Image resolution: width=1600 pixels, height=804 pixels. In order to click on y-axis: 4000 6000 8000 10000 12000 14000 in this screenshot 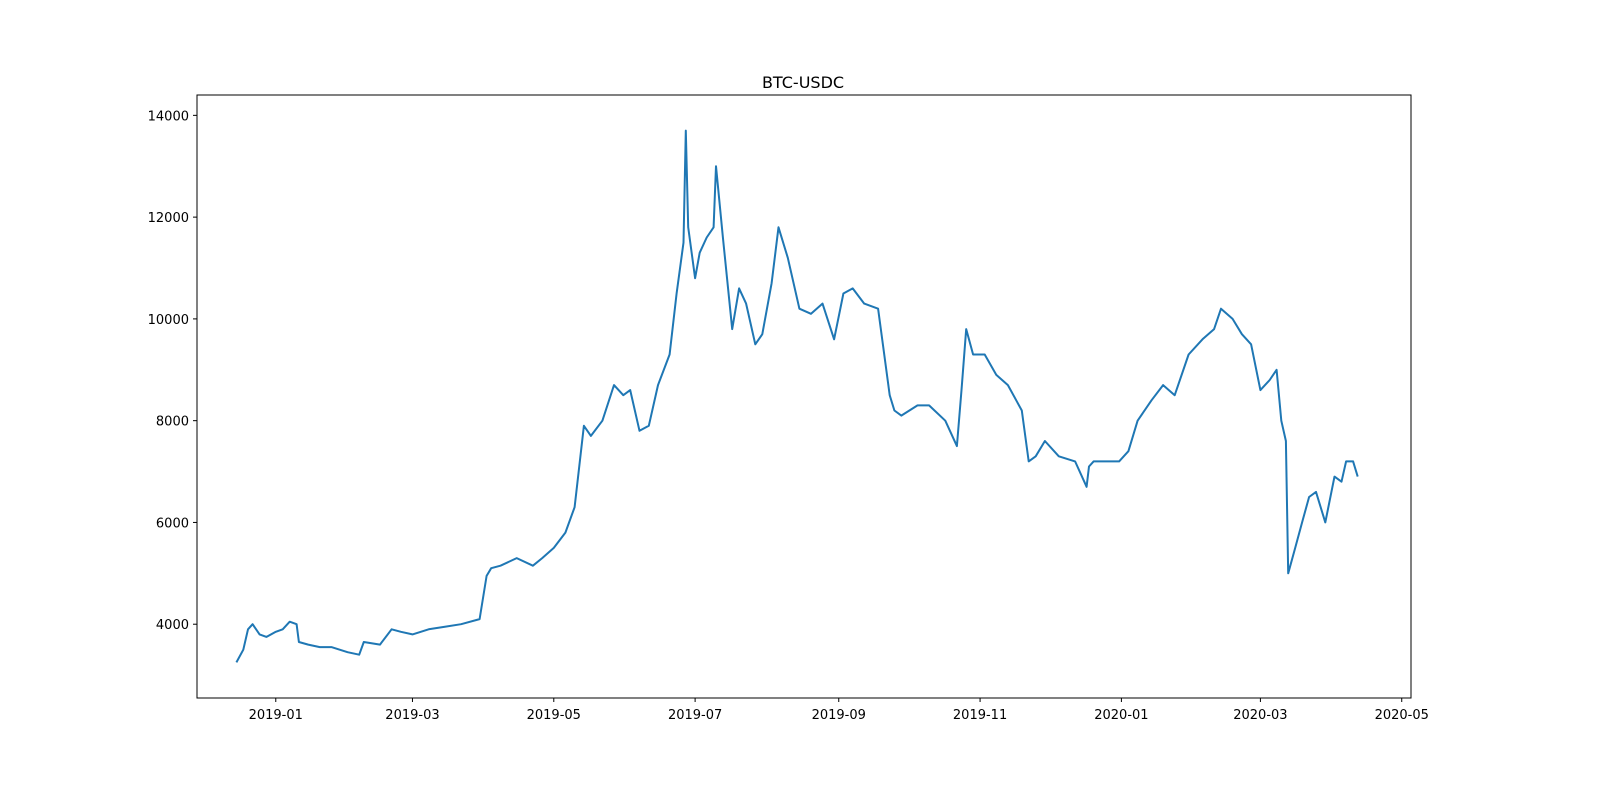, I will do `click(172, 371)`.